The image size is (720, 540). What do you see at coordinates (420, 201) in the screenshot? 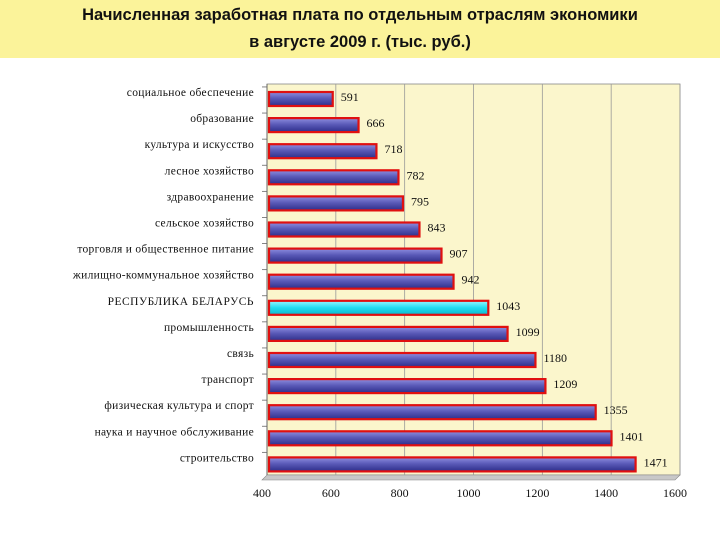
I see `value-label: 795` at bounding box center [420, 201].